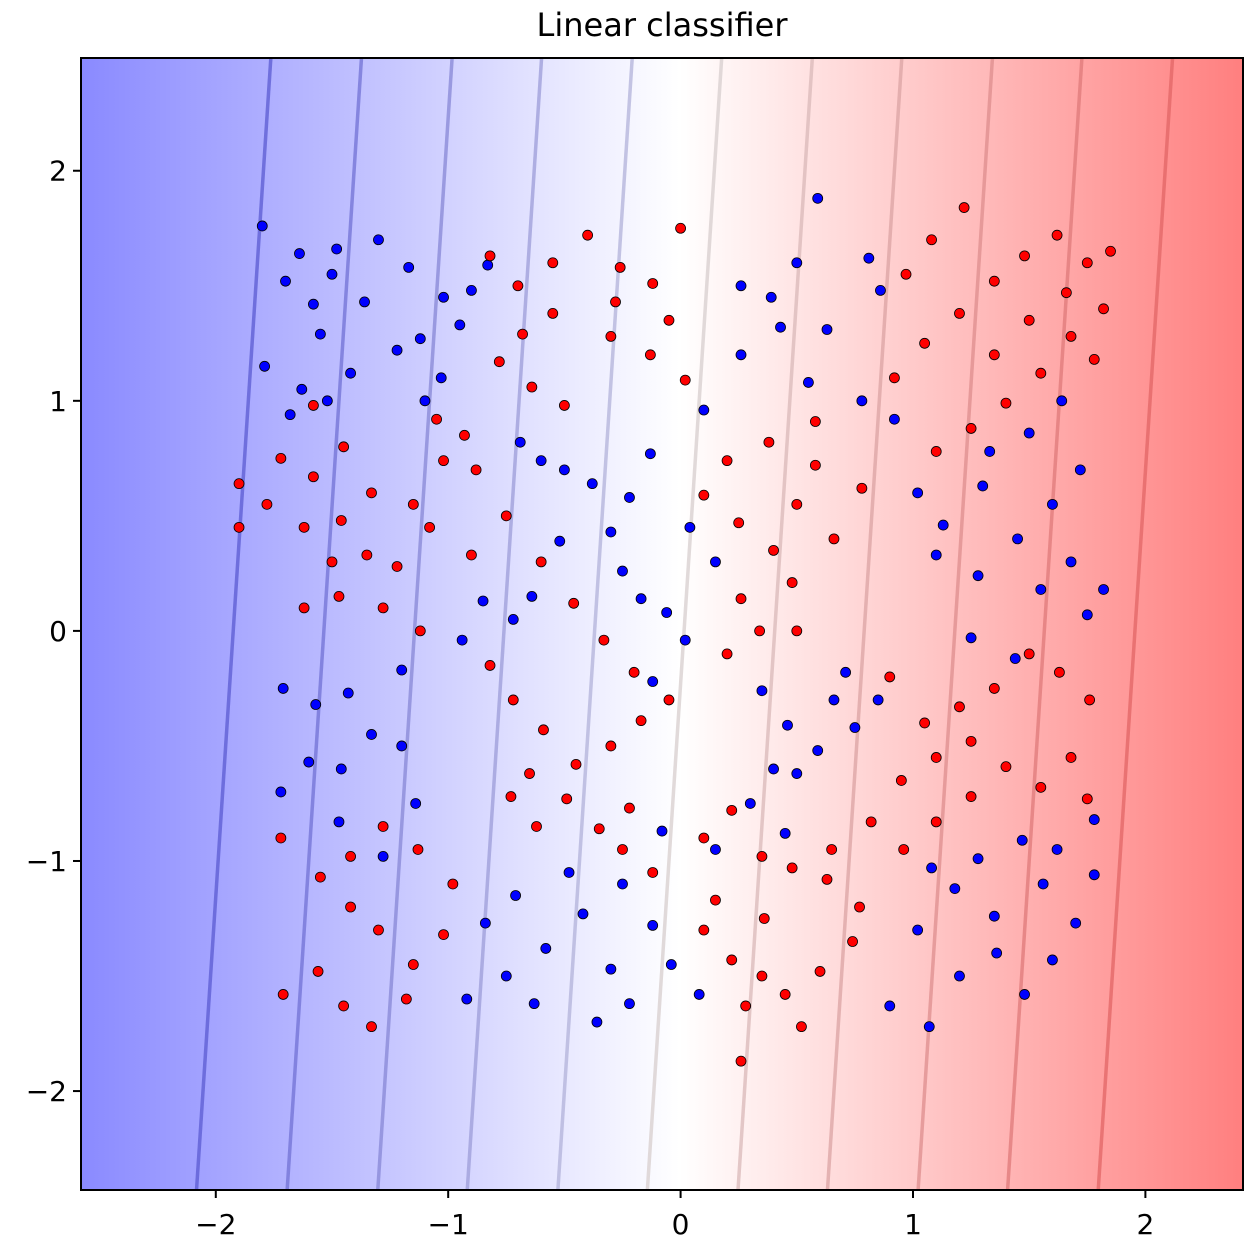  What do you see at coordinates (663, 25) in the screenshot?
I see `chart-title: Linear classifier` at bounding box center [663, 25].